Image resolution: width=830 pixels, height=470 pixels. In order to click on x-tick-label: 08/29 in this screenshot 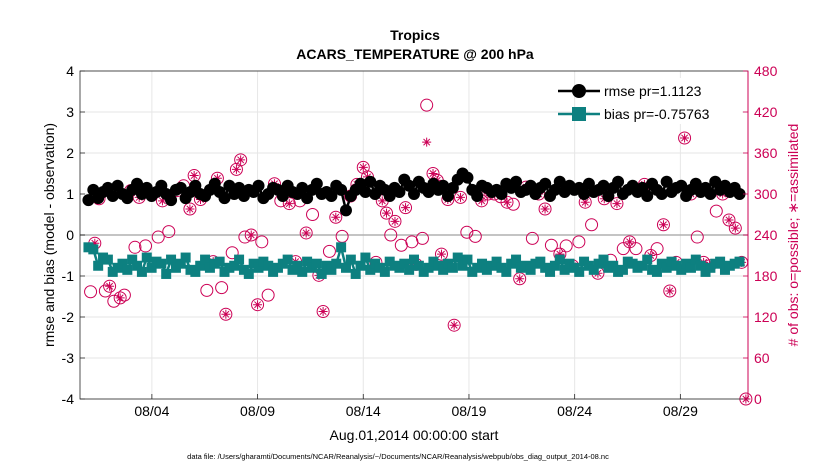, I will do `click(680, 411)`.